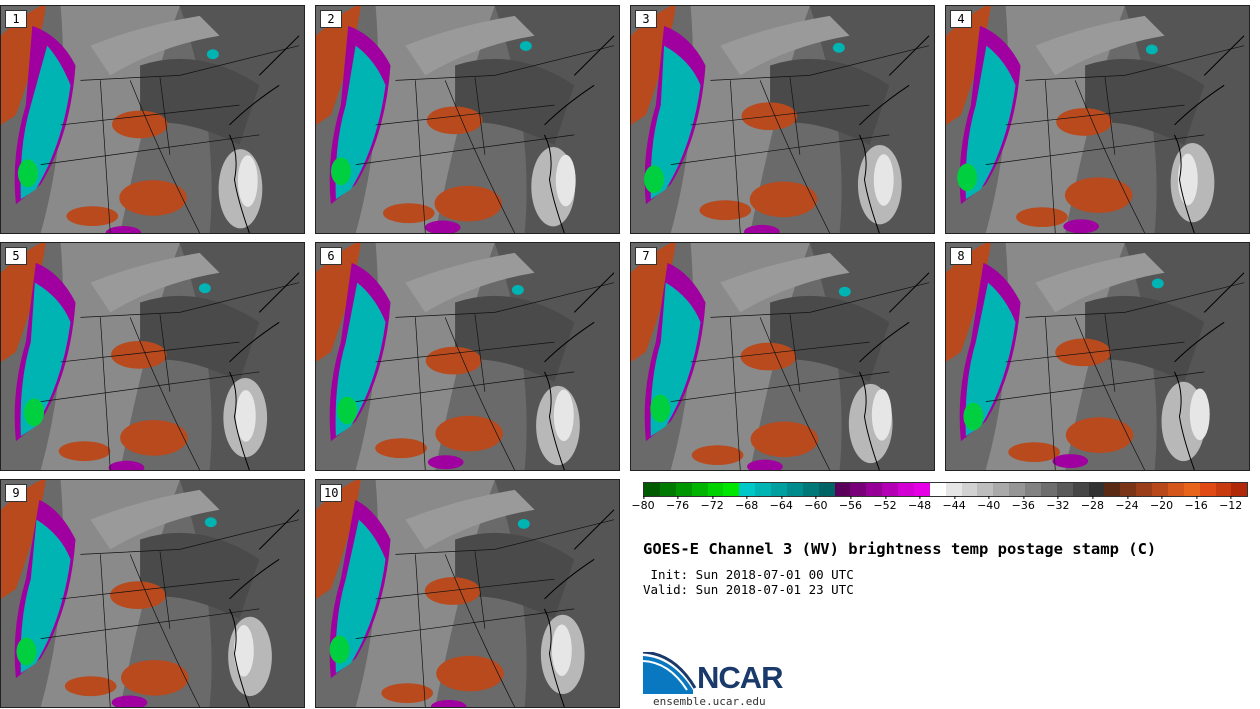  What do you see at coordinates (16, 256) in the screenshot?
I see `member-number-label: 5` at bounding box center [16, 256].